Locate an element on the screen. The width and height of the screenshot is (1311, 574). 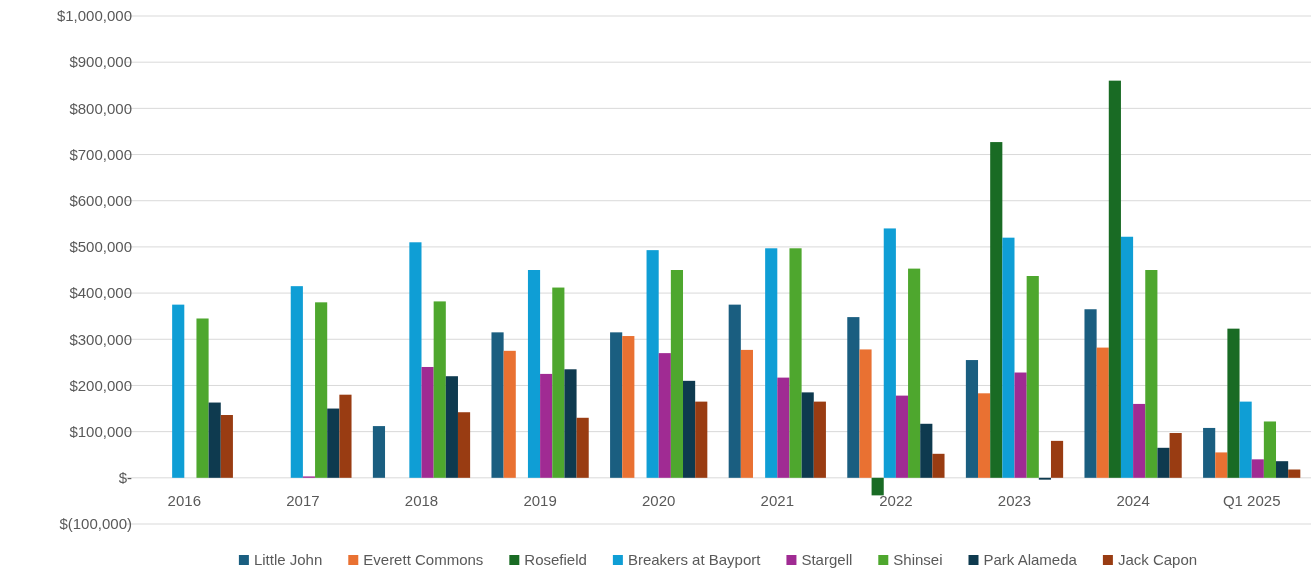
legend-label: Stargell is located at coordinates (827, 559).